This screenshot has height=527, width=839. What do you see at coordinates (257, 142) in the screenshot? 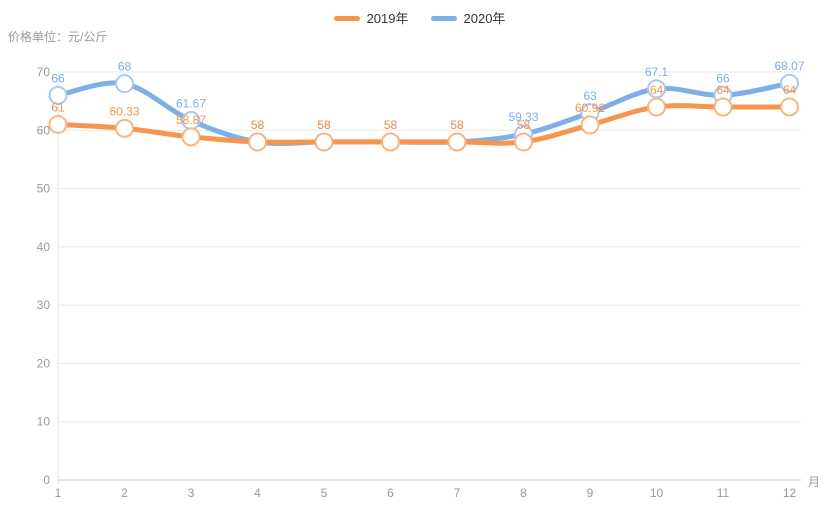
I see `data-point-2019年-month-4` at bounding box center [257, 142].